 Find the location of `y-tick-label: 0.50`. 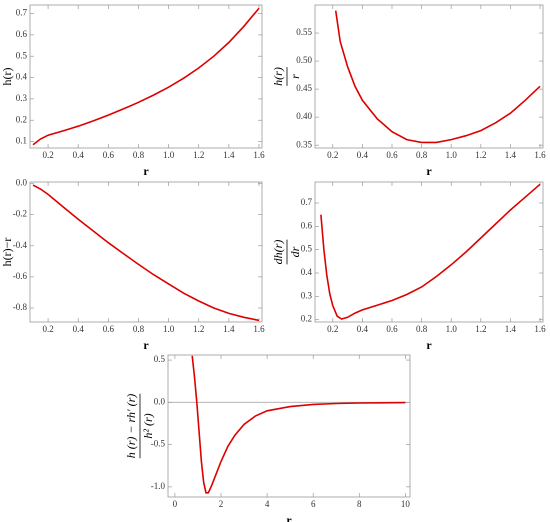

y-tick-label: 0.50 is located at coordinates (304, 60).